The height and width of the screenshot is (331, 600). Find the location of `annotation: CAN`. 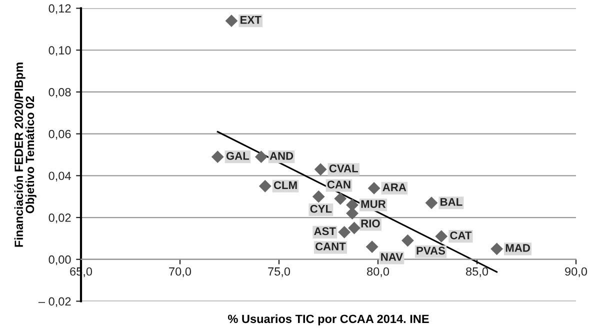

annotation: CAN is located at coordinates (338, 184).